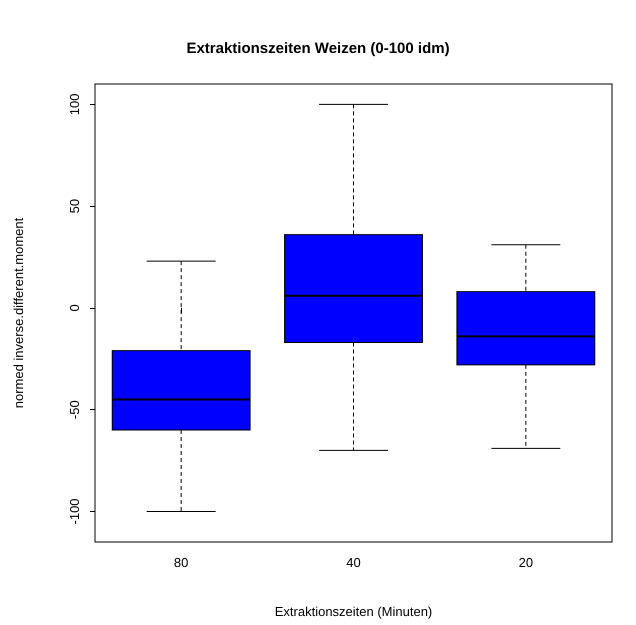 Image resolution: width=636 pixels, height=625 pixels. What do you see at coordinates (318, 48) in the screenshot?
I see `chart-title: Extraktionszeiten Weizen (0-100 idm)` at bounding box center [318, 48].